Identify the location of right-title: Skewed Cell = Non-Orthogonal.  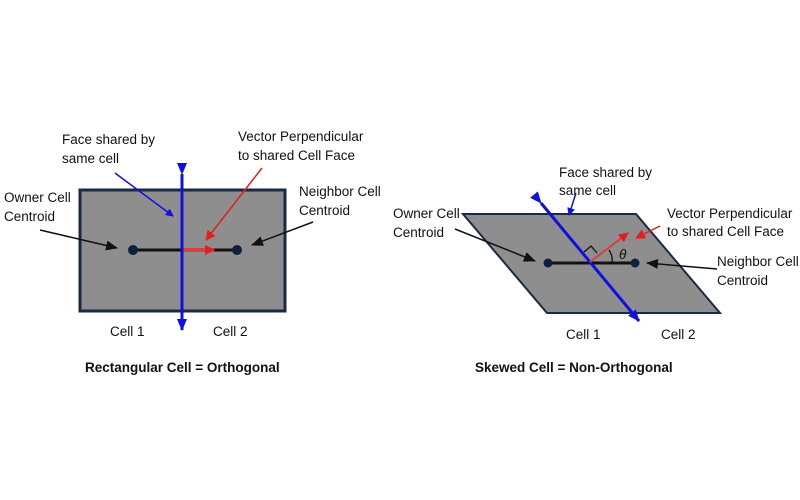
(574, 367).